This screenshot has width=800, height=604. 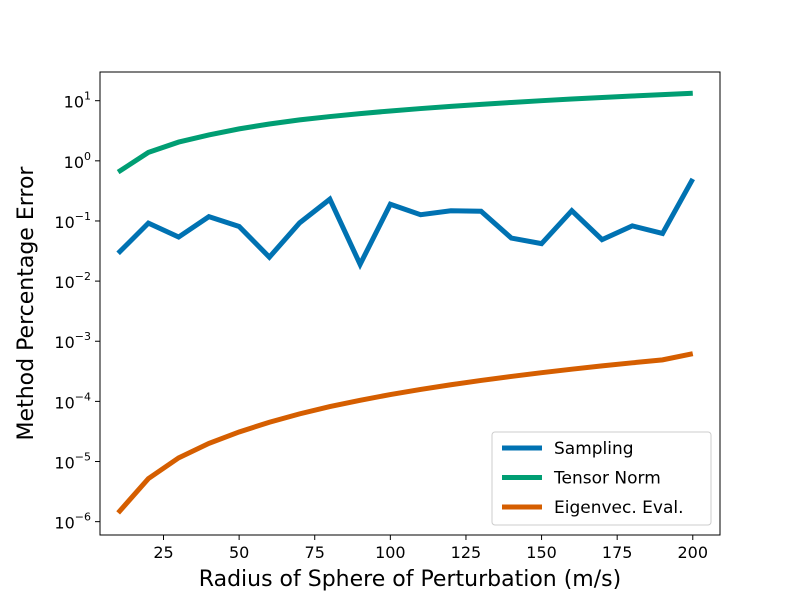 I want to click on y-tick-label: 10⁻³, so click(x=72, y=341).